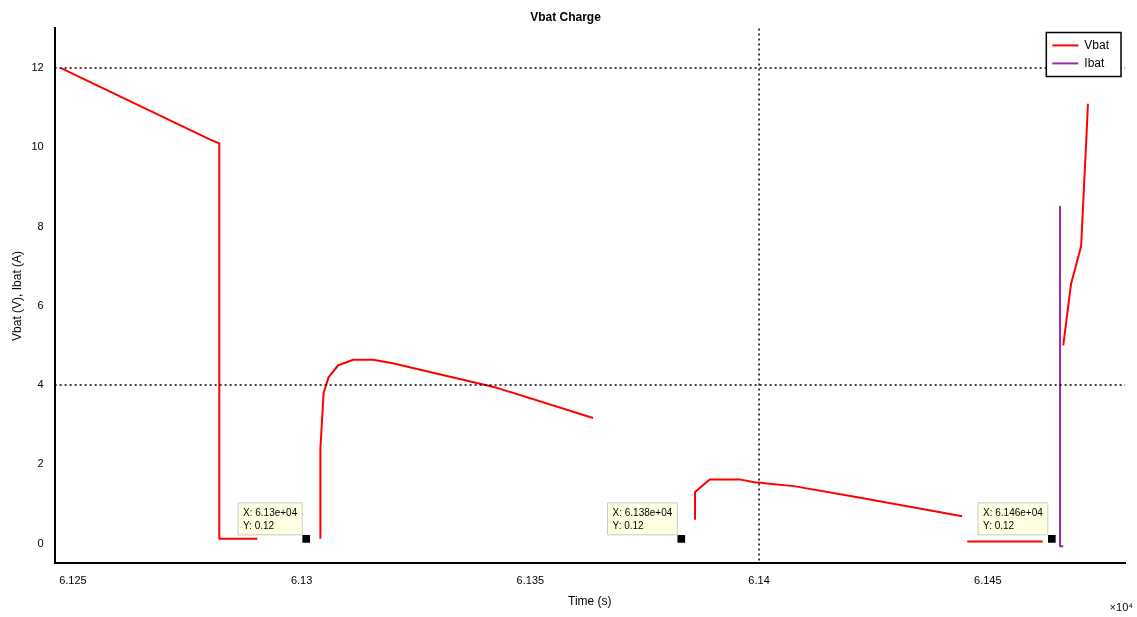  Describe the element at coordinates (759, 580) in the screenshot. I see `x-tick-label: 6.14` at that location.